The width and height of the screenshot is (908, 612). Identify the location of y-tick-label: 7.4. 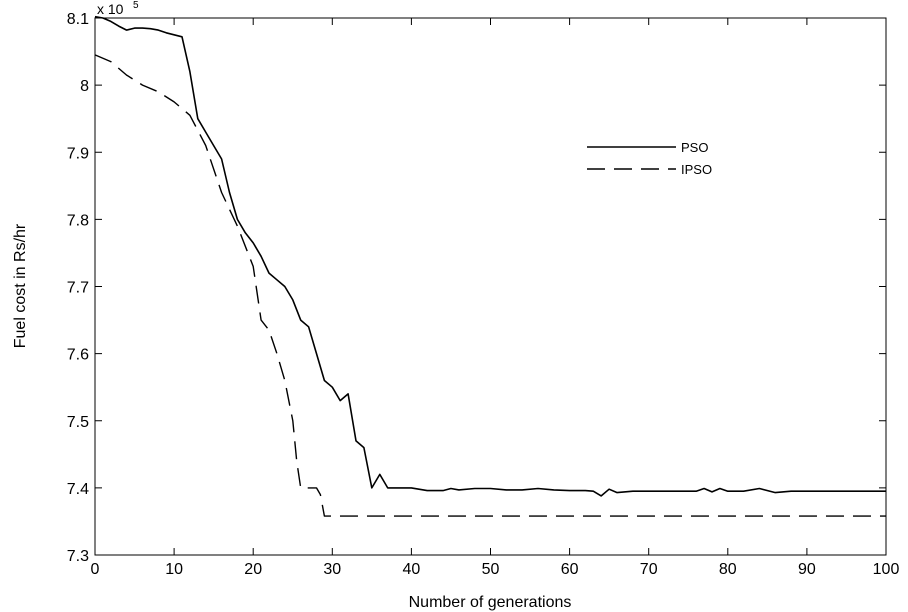
(78, 489).